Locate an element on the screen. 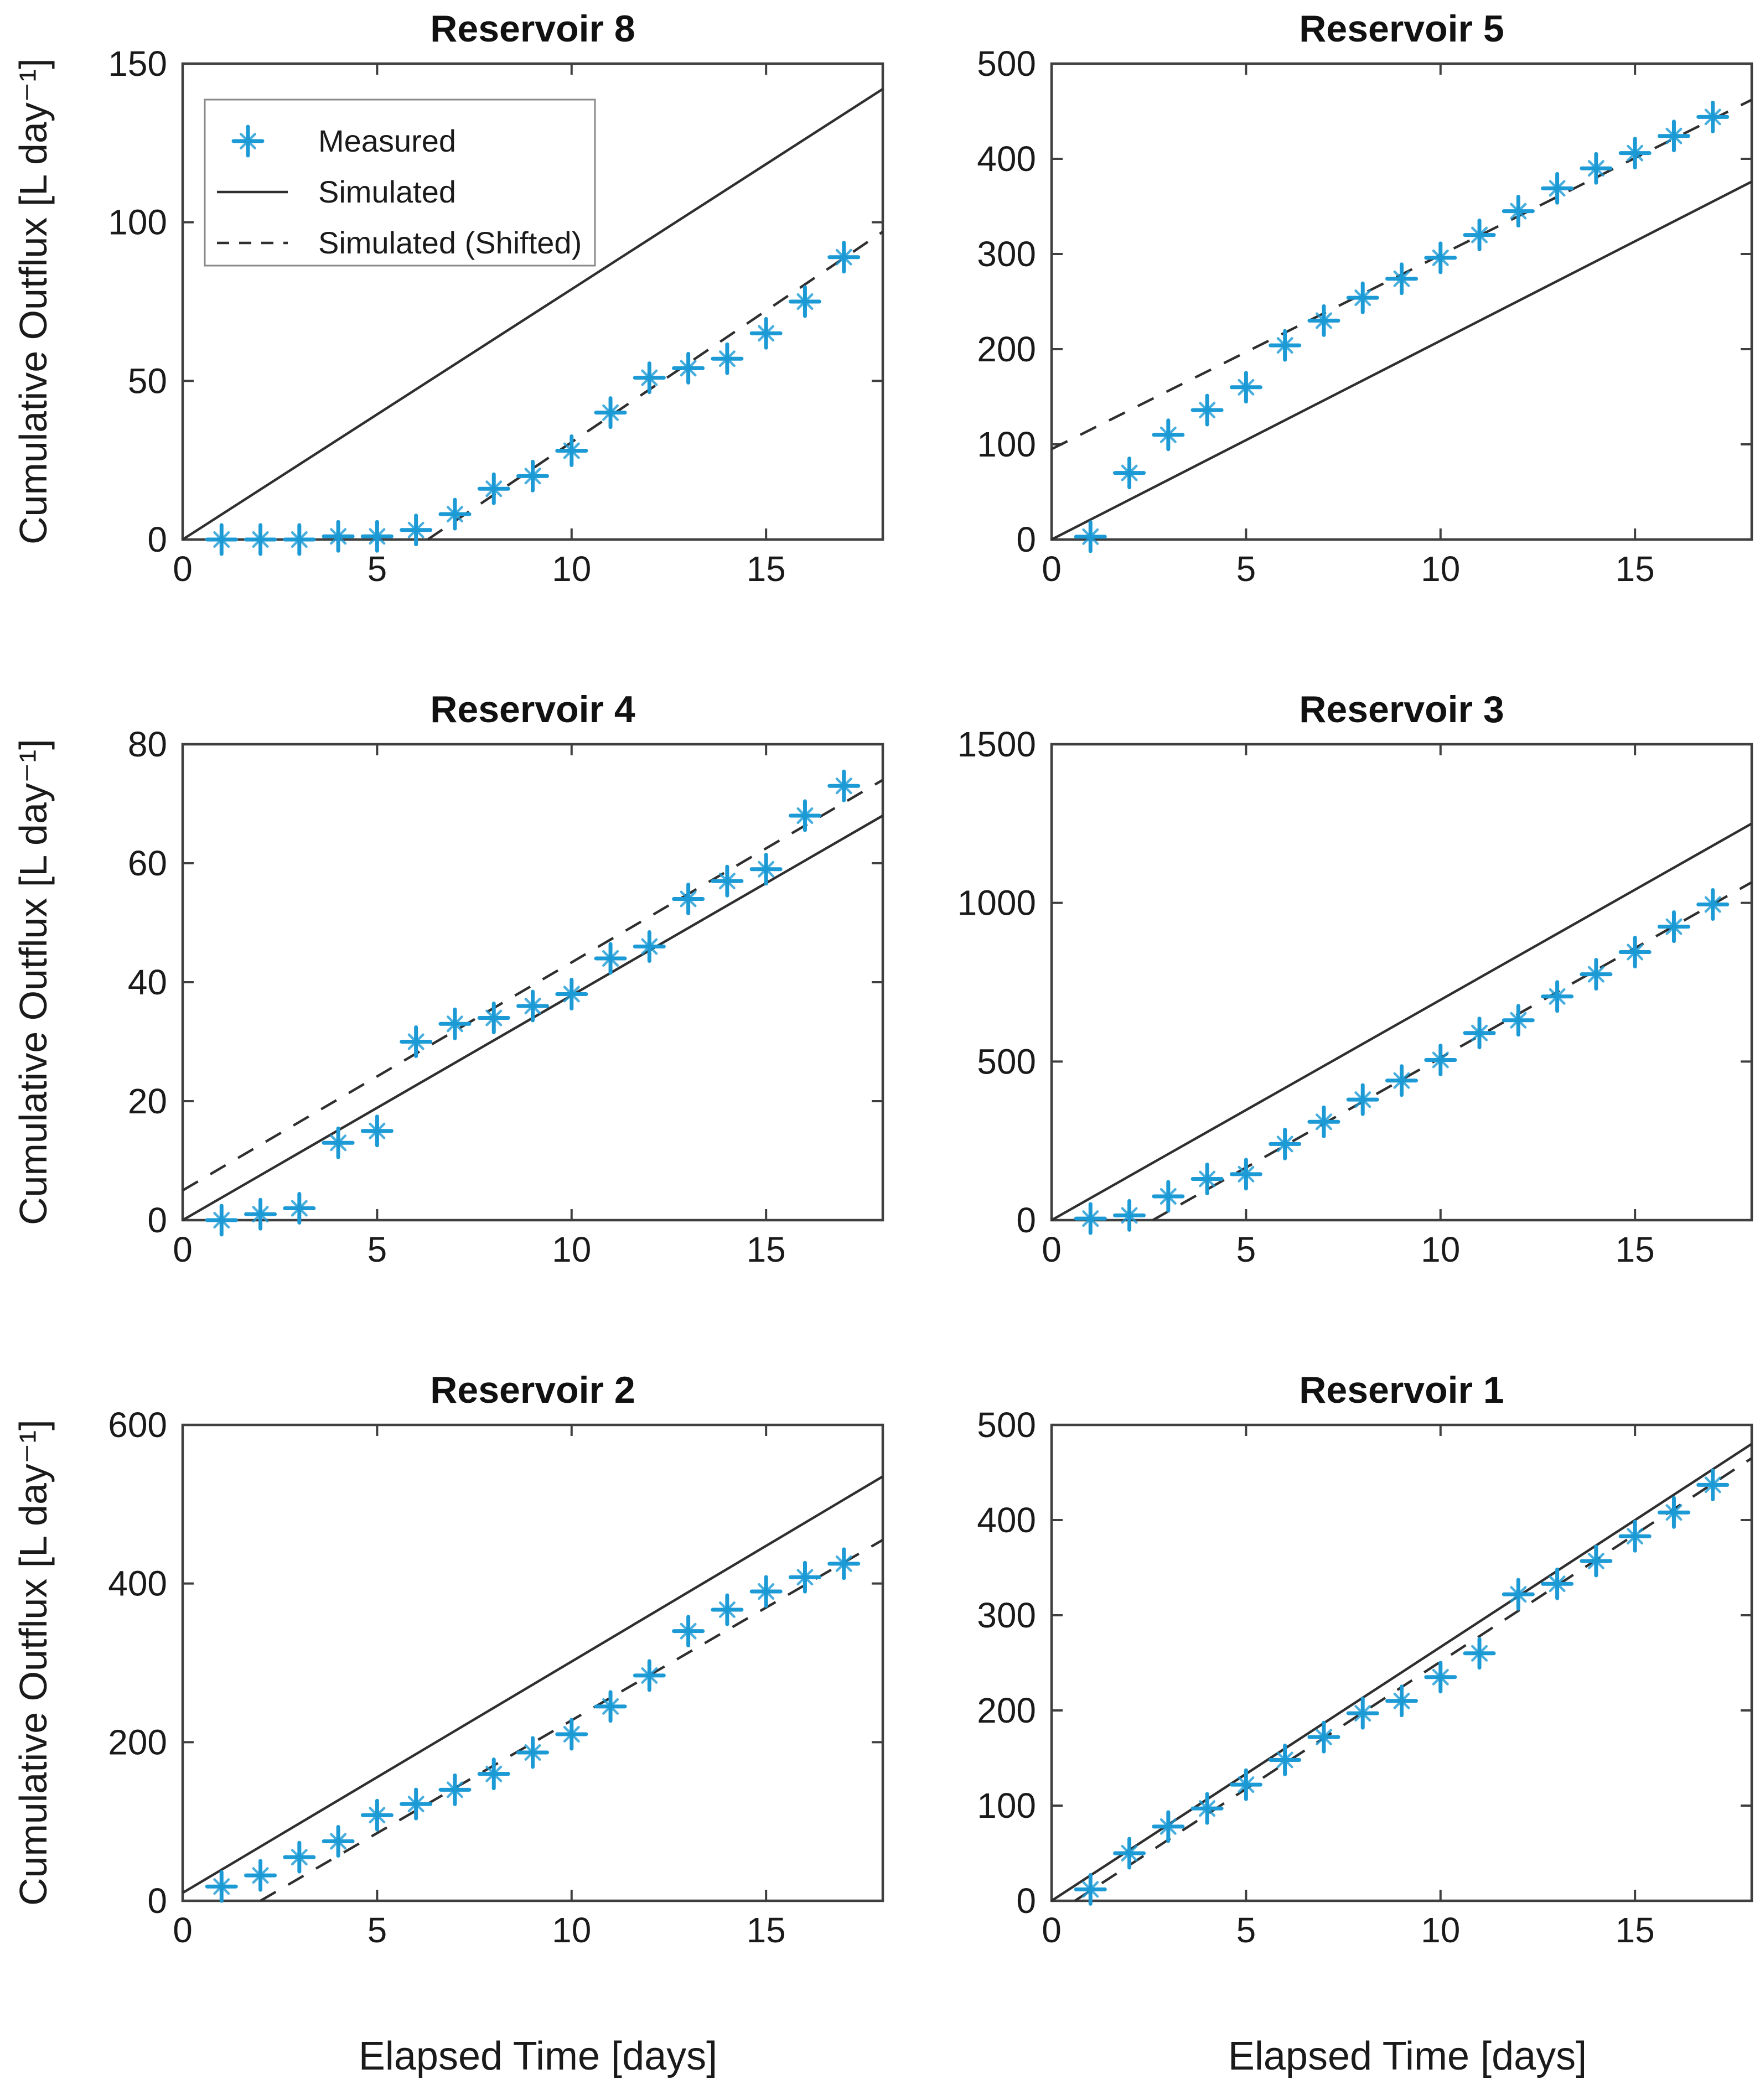 Image resolution: width=1760 pixels, height=2100 pixels. plot-canvas-reservoir-5: Reservoir 5 0 5 10 15 0 100 200 300 400 500 is located at coordinates (1365, 298).